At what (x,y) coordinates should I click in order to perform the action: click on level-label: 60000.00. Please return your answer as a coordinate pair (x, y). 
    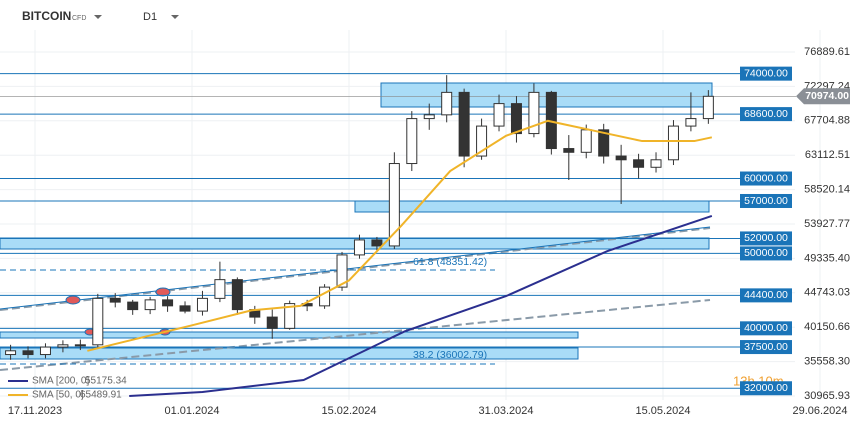
    Looking at the image, I should click on (766, 178).